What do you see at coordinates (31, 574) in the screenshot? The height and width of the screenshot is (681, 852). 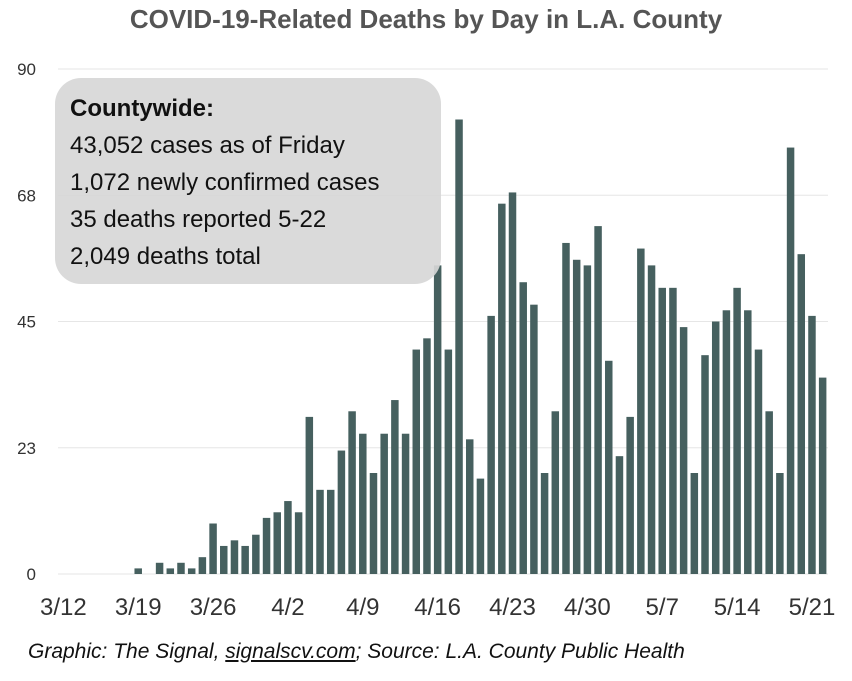 I see `y-tick-label: 0` at bounding box center [31, 574].